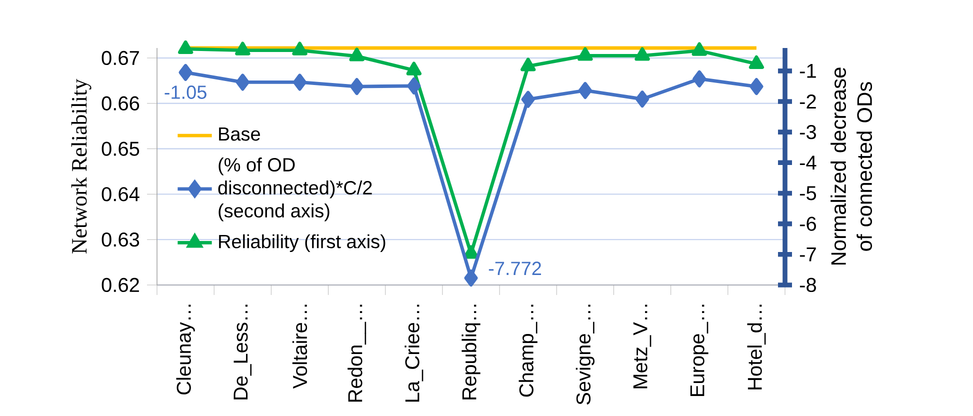 The width and height of the screenshot is (973, 416). What do you see at coordinates (302, 243) in the screenshot?
I see `legend-label: Reliability (first axis)` at bounding box center [302, 243].